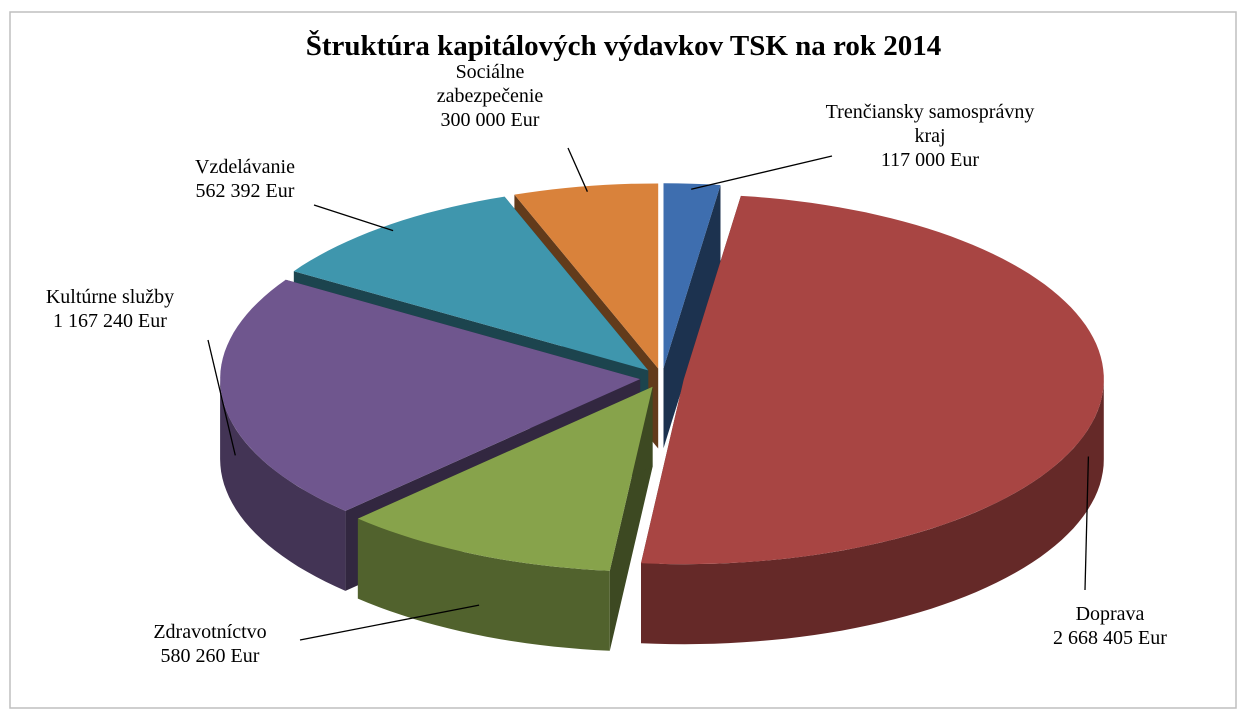 This screenshot has width=1247, height=720. I want to click on label-value: 1 167 240 Eur, so click(110, 321).